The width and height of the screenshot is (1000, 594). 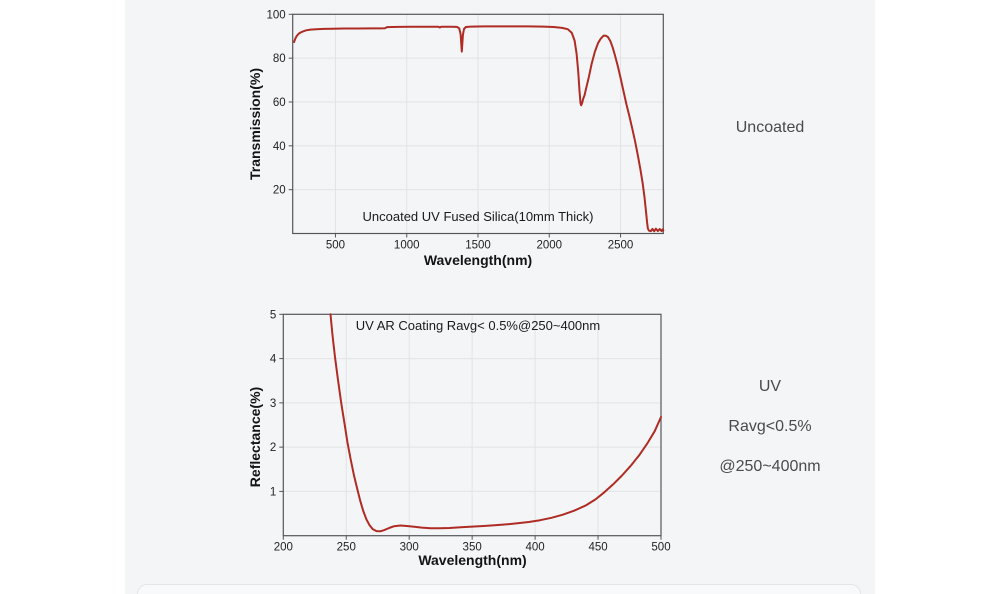 I want to click on uv-coating-ravg: Ravg<0.5%, so click(x=770, y=426).